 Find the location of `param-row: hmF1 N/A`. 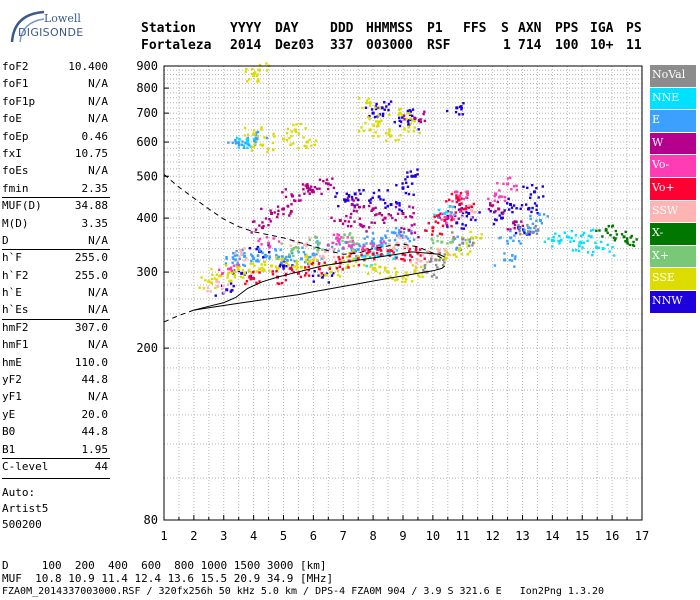

param-row: hmF1 N/A is located at coordinates (55, 345).